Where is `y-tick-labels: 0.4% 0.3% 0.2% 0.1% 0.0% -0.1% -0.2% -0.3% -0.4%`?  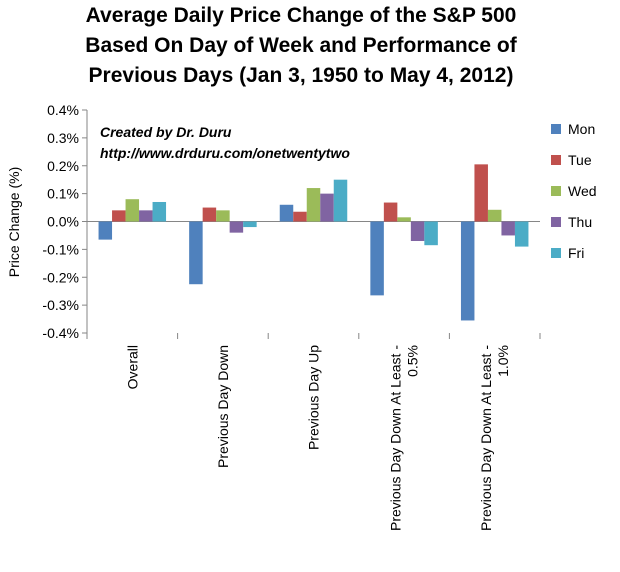
y-tick-labels: 0.4% 0.3% 0.2% 0.1% 0.0% -0.1% -0.2% -0.3% -0.4% is located at coordinates (60, 221).